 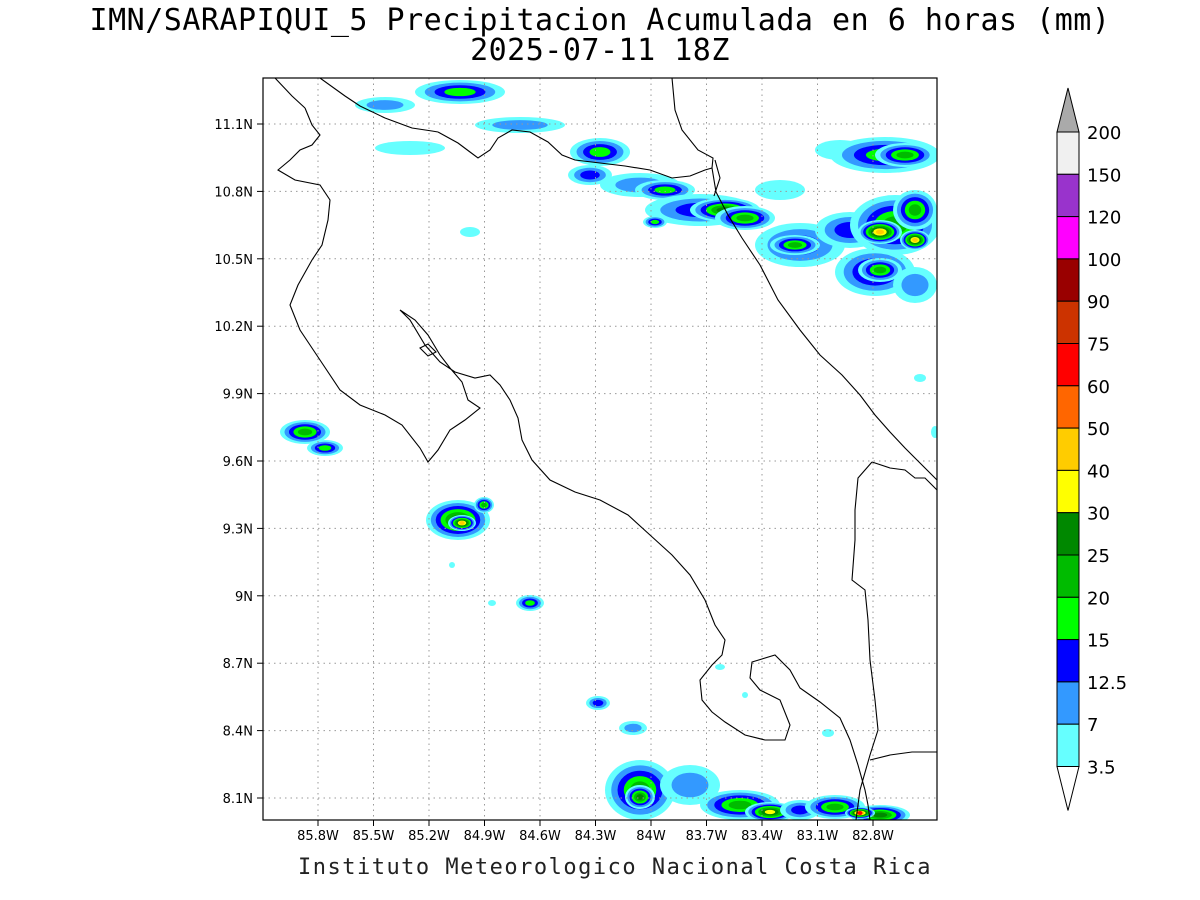 What do you see at coordinates (233, 260) in the screenshot?
I see `lat-tick-label: 10.5N` at bounding box center [233, 260].